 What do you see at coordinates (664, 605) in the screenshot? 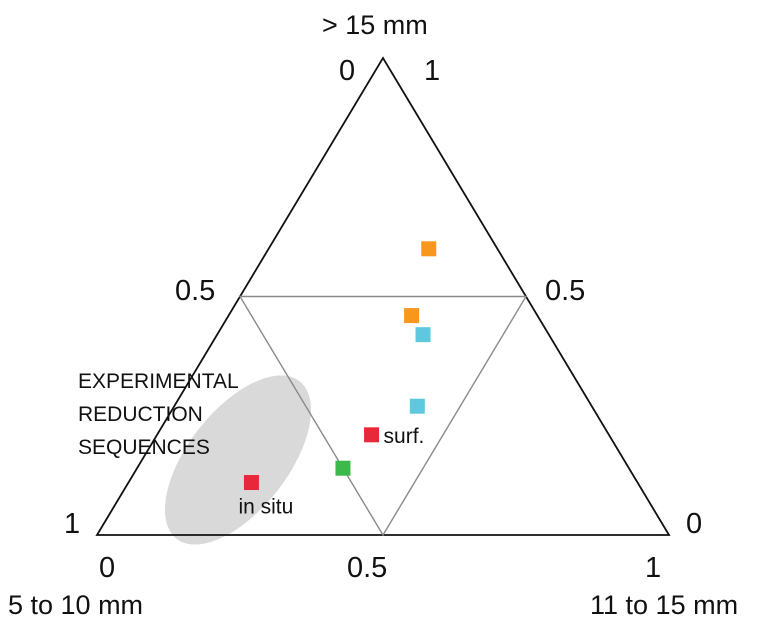
I see `axis-label-bottom-right: 11 to 15 mm` at bounding box center [664, 605].